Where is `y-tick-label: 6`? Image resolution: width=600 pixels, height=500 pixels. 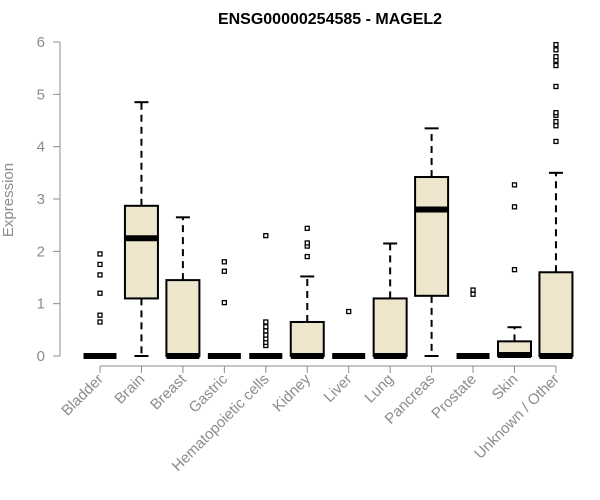
y-tick-label: 6 is located at coordinates (41, 42).